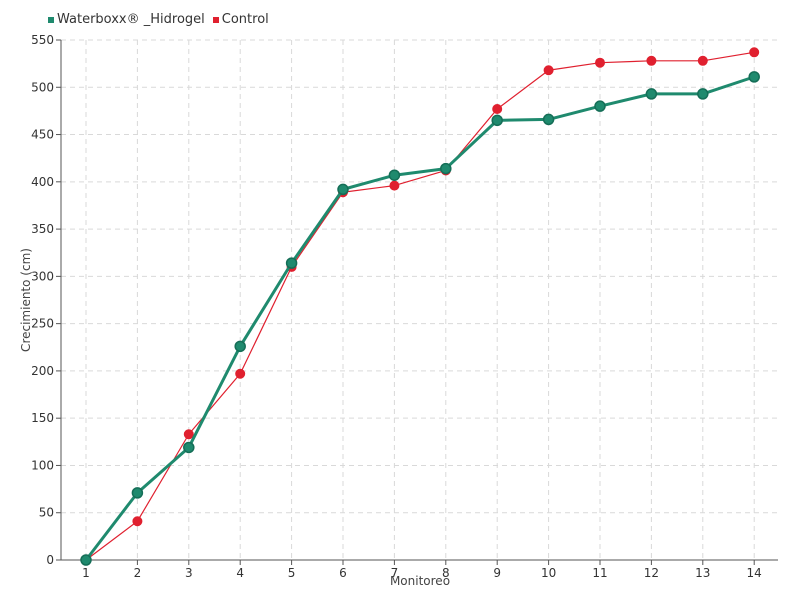 Image resolution: width=800 pixels, height=600 pixels. What do you see at coordinates (240, 573) in the screenshot?
I see `x-tick-label: 4` at bounding box center [240, 573].